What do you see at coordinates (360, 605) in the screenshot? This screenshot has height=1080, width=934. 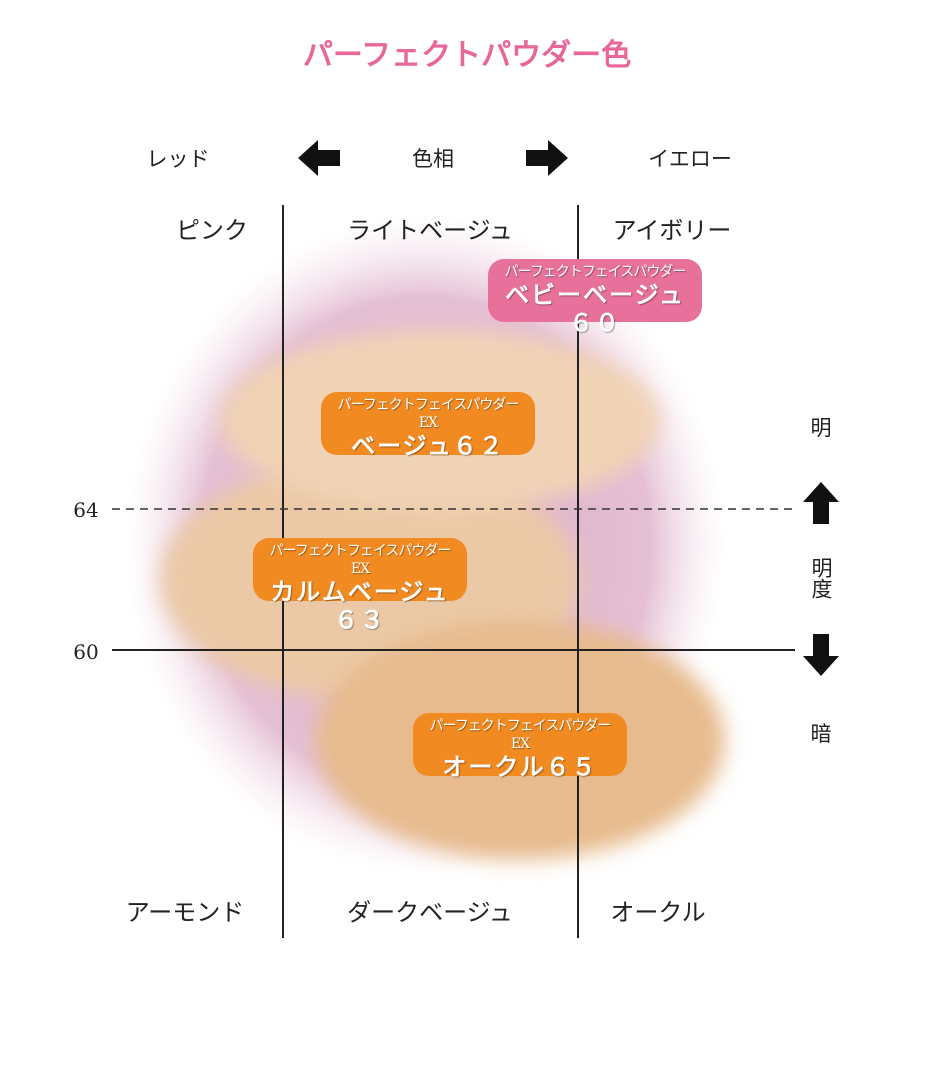 I see `product-name: カルムベージュ６３` at bounding box center [360, 605].